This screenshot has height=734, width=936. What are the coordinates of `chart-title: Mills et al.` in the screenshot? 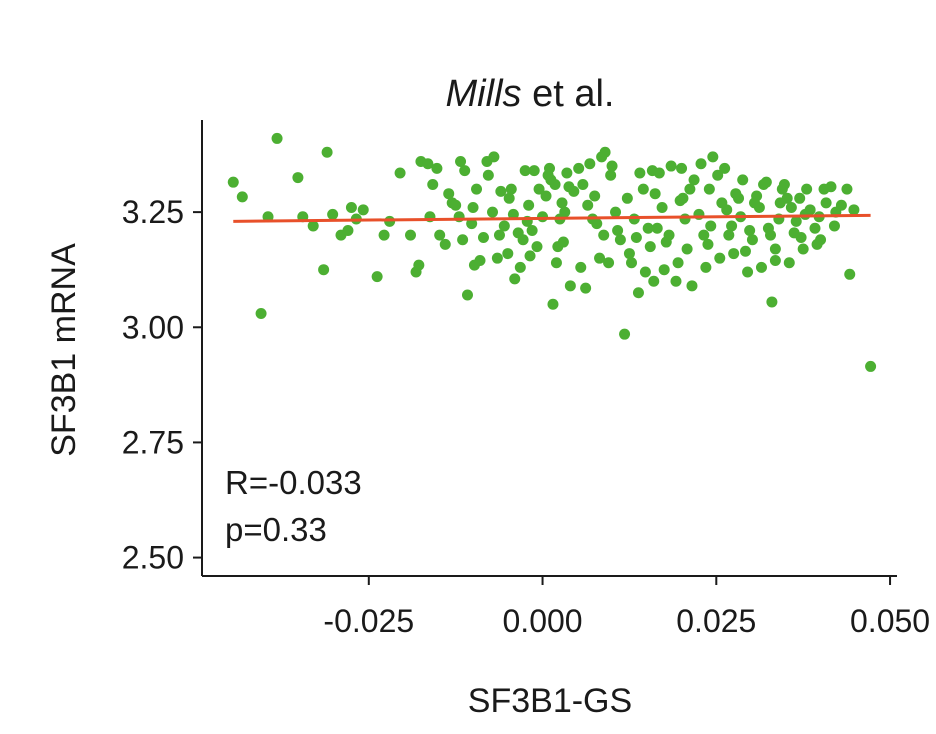 It's located at (530, 94).